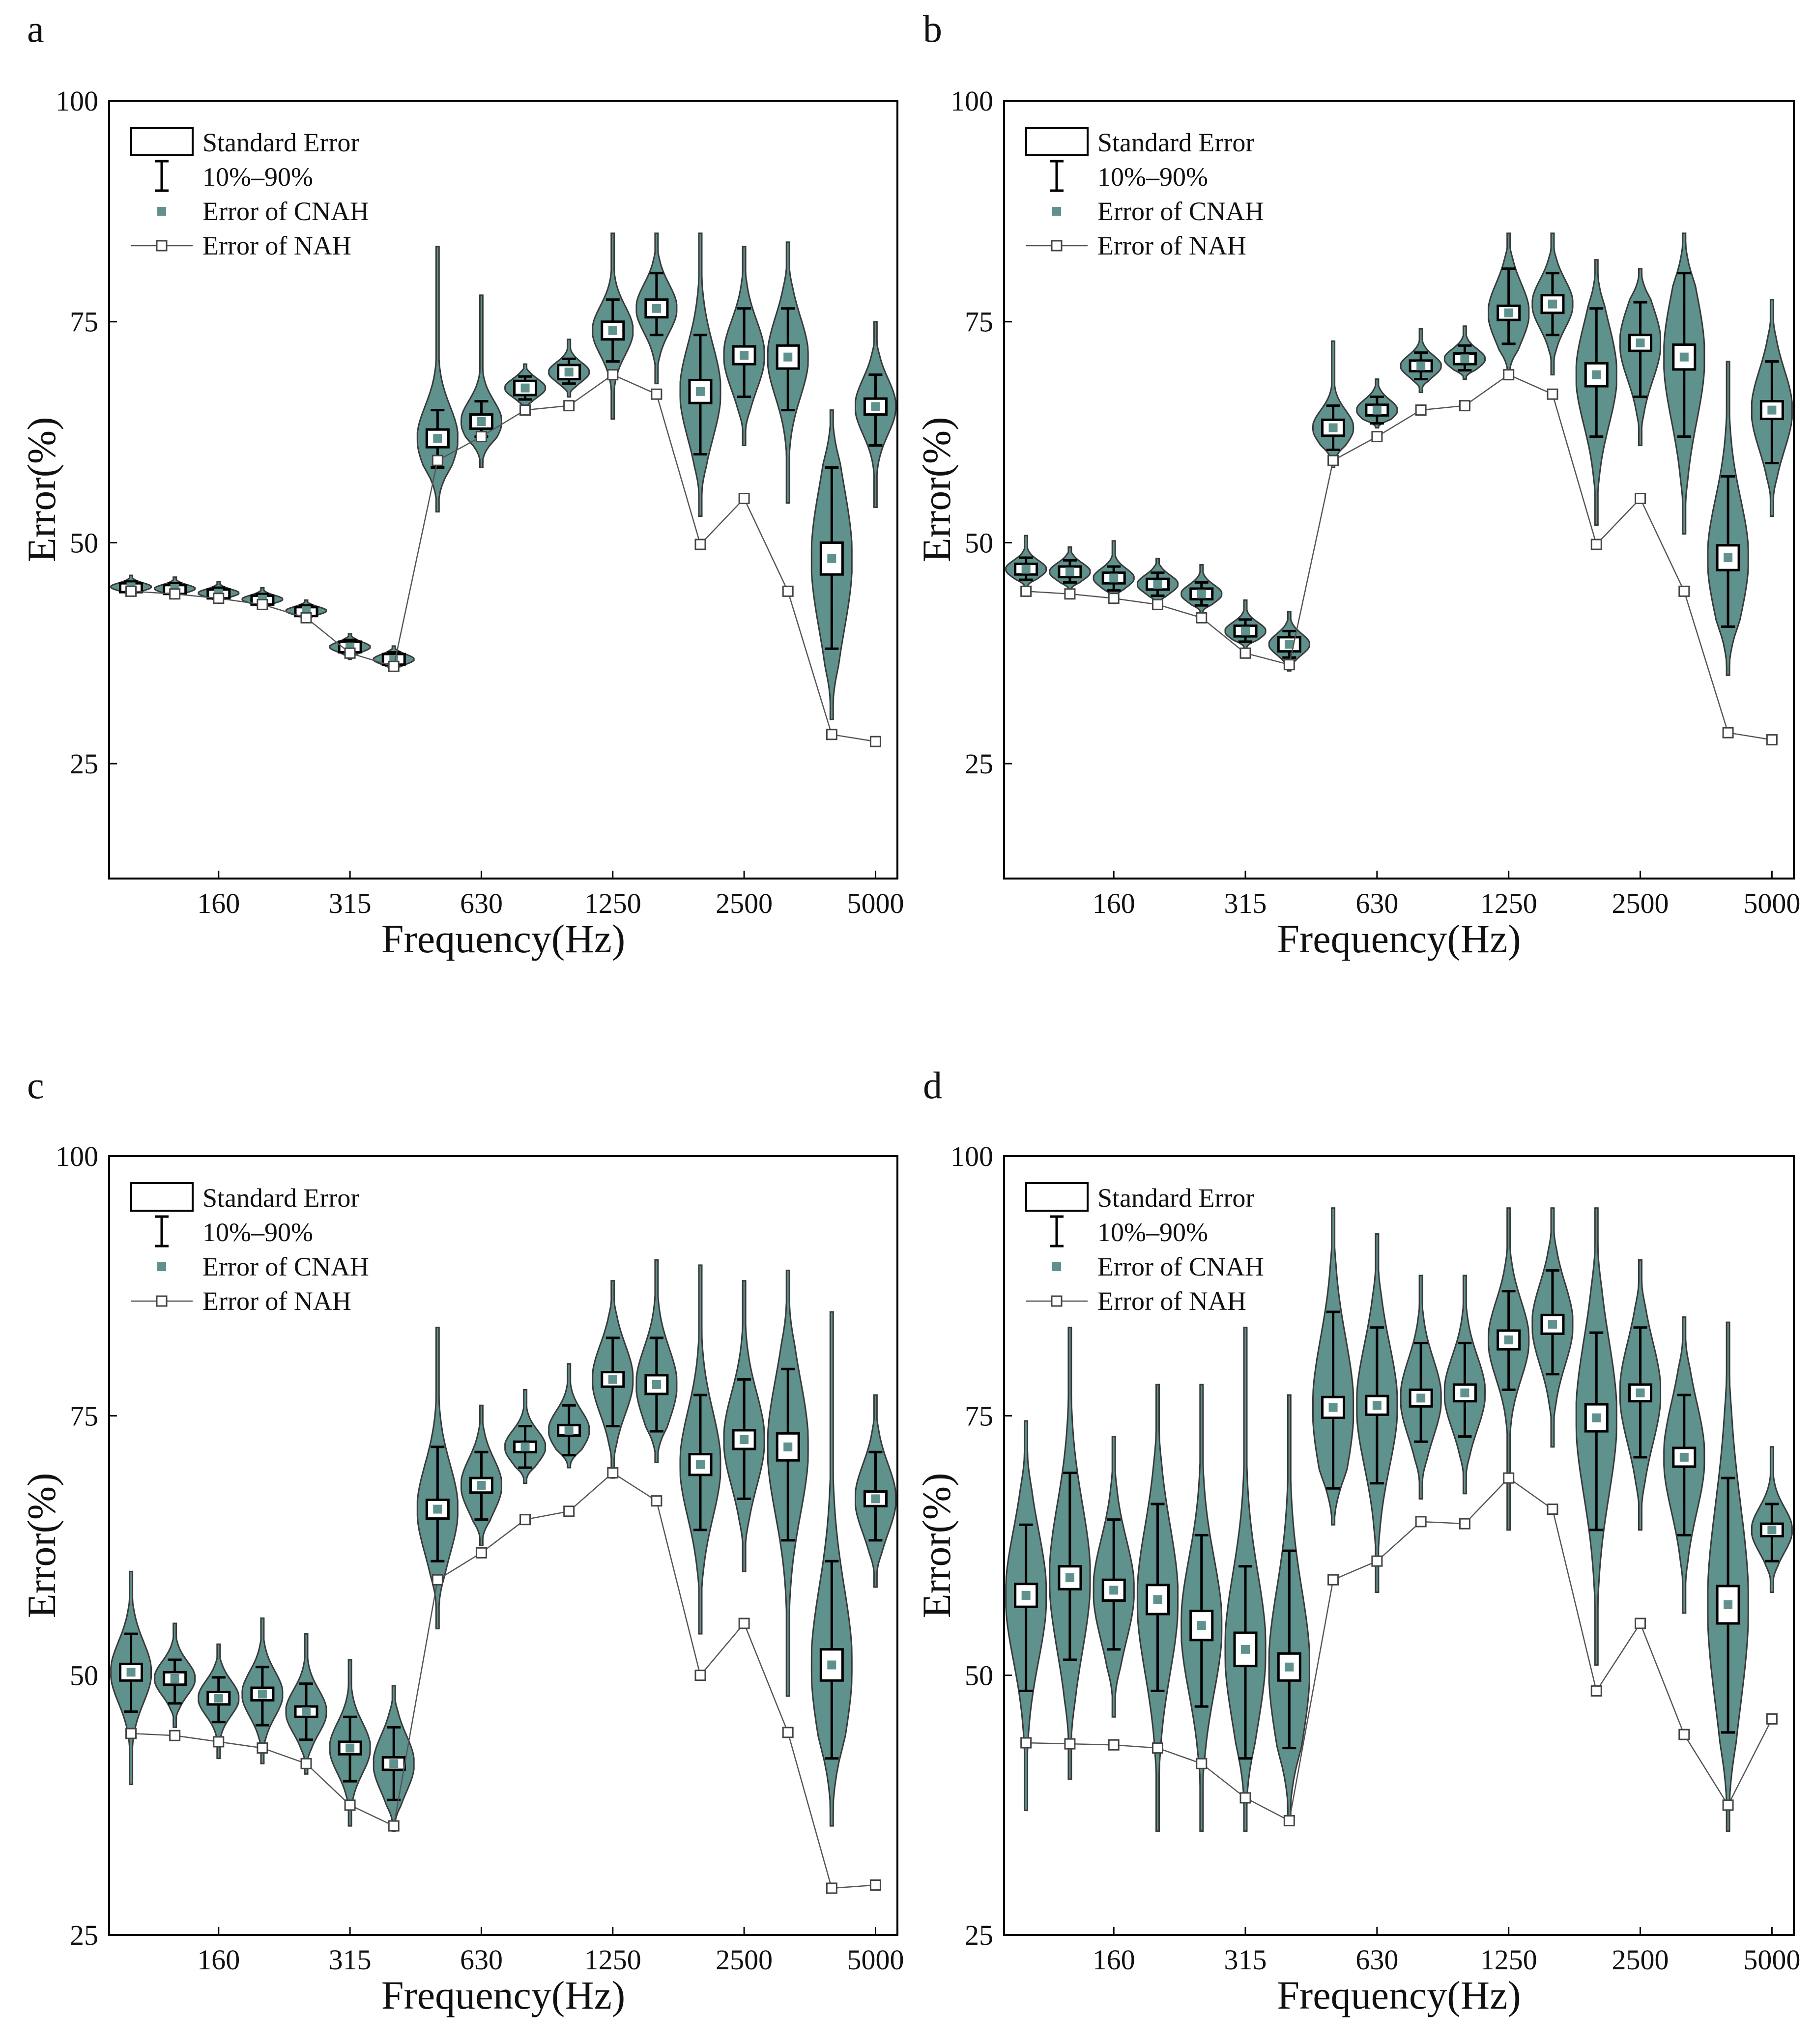 The height and width of the screenshot is (2044, 1814). Describe the element at coordinates (84, 1416) in the screenshot. I see `y-tick-label: 75` at that location.